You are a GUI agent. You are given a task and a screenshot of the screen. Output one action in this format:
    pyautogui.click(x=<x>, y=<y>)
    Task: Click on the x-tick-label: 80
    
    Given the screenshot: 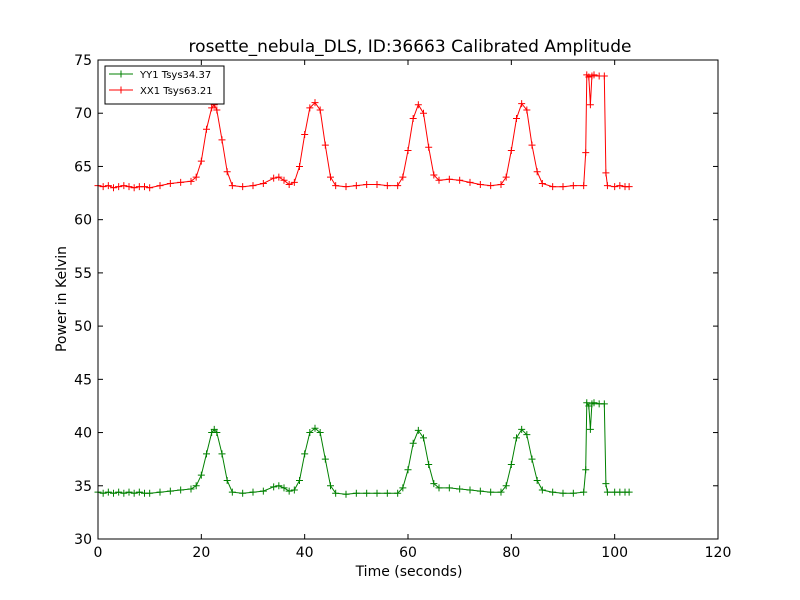 What is the action you would take?
    pyautogui.click(x=511, y=553)
    